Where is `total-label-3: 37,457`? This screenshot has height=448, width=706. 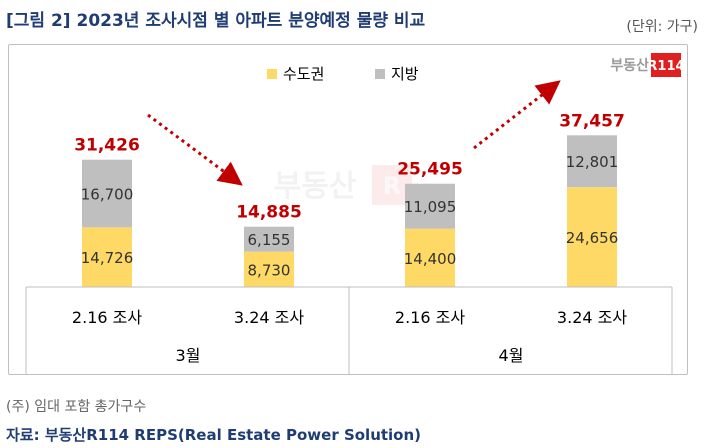 total-label-3: 37,457 is located at coordinates (592, 121).